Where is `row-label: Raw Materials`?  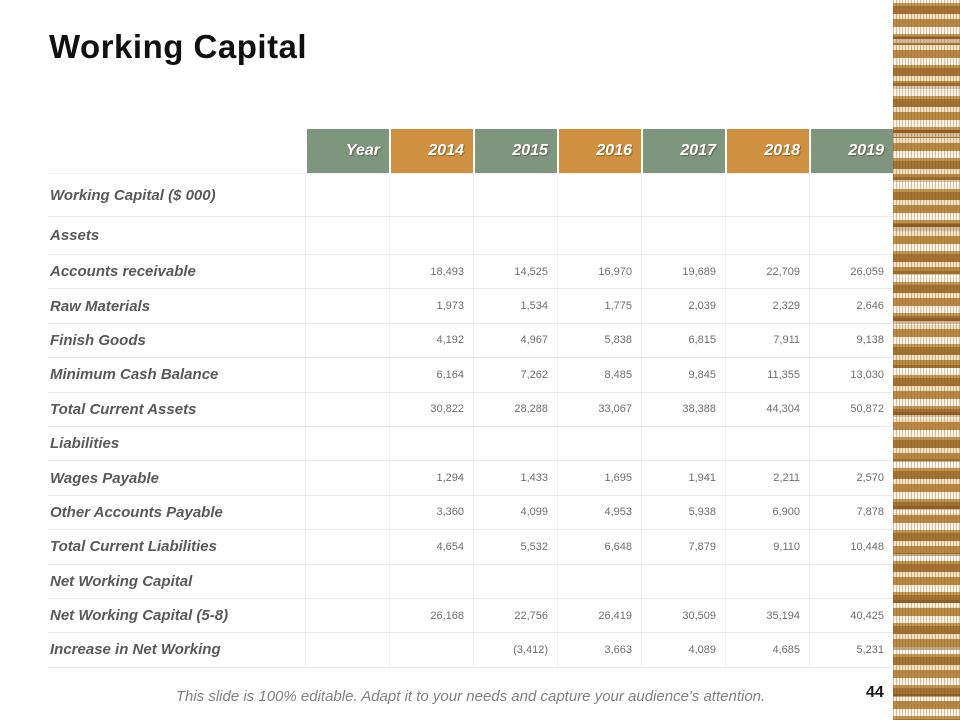
row-label: Raw Materials is located at coordinates (100, 306).